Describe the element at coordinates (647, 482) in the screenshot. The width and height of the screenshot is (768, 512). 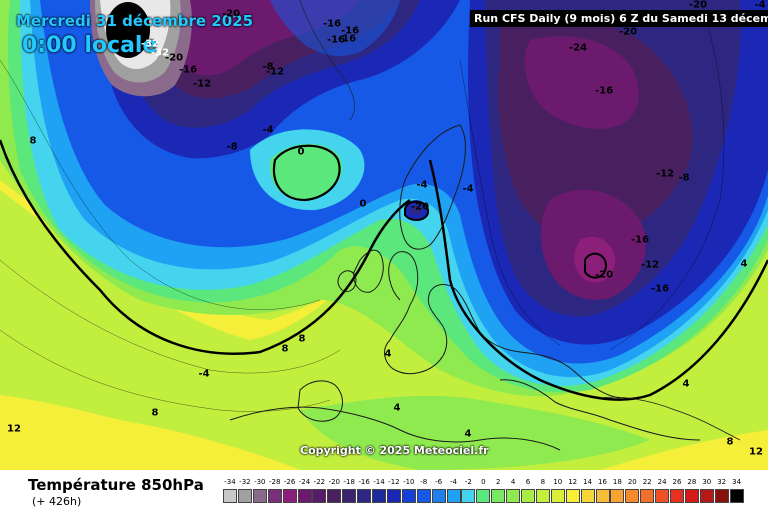
I see `scale-tick-label: 22` at that location.